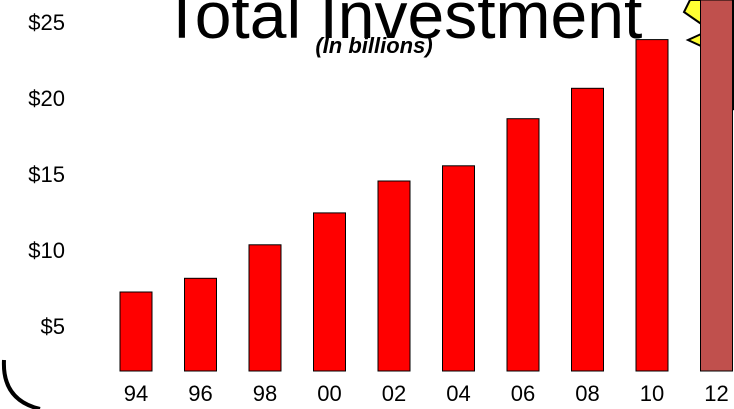  What do you see at coordinates (716, 393) in the screenshot?
I see `x-tick-label: 12` at bounding box center [716, 393].